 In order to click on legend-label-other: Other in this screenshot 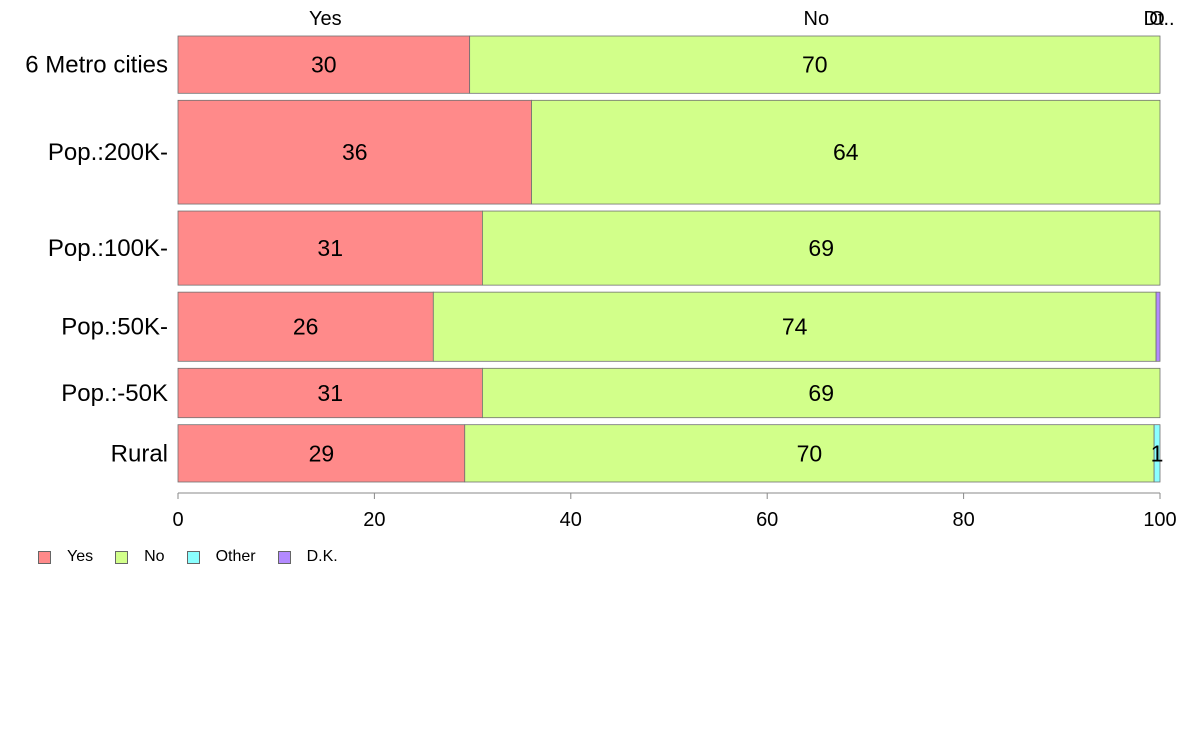, I will do `click(235, 556)`.